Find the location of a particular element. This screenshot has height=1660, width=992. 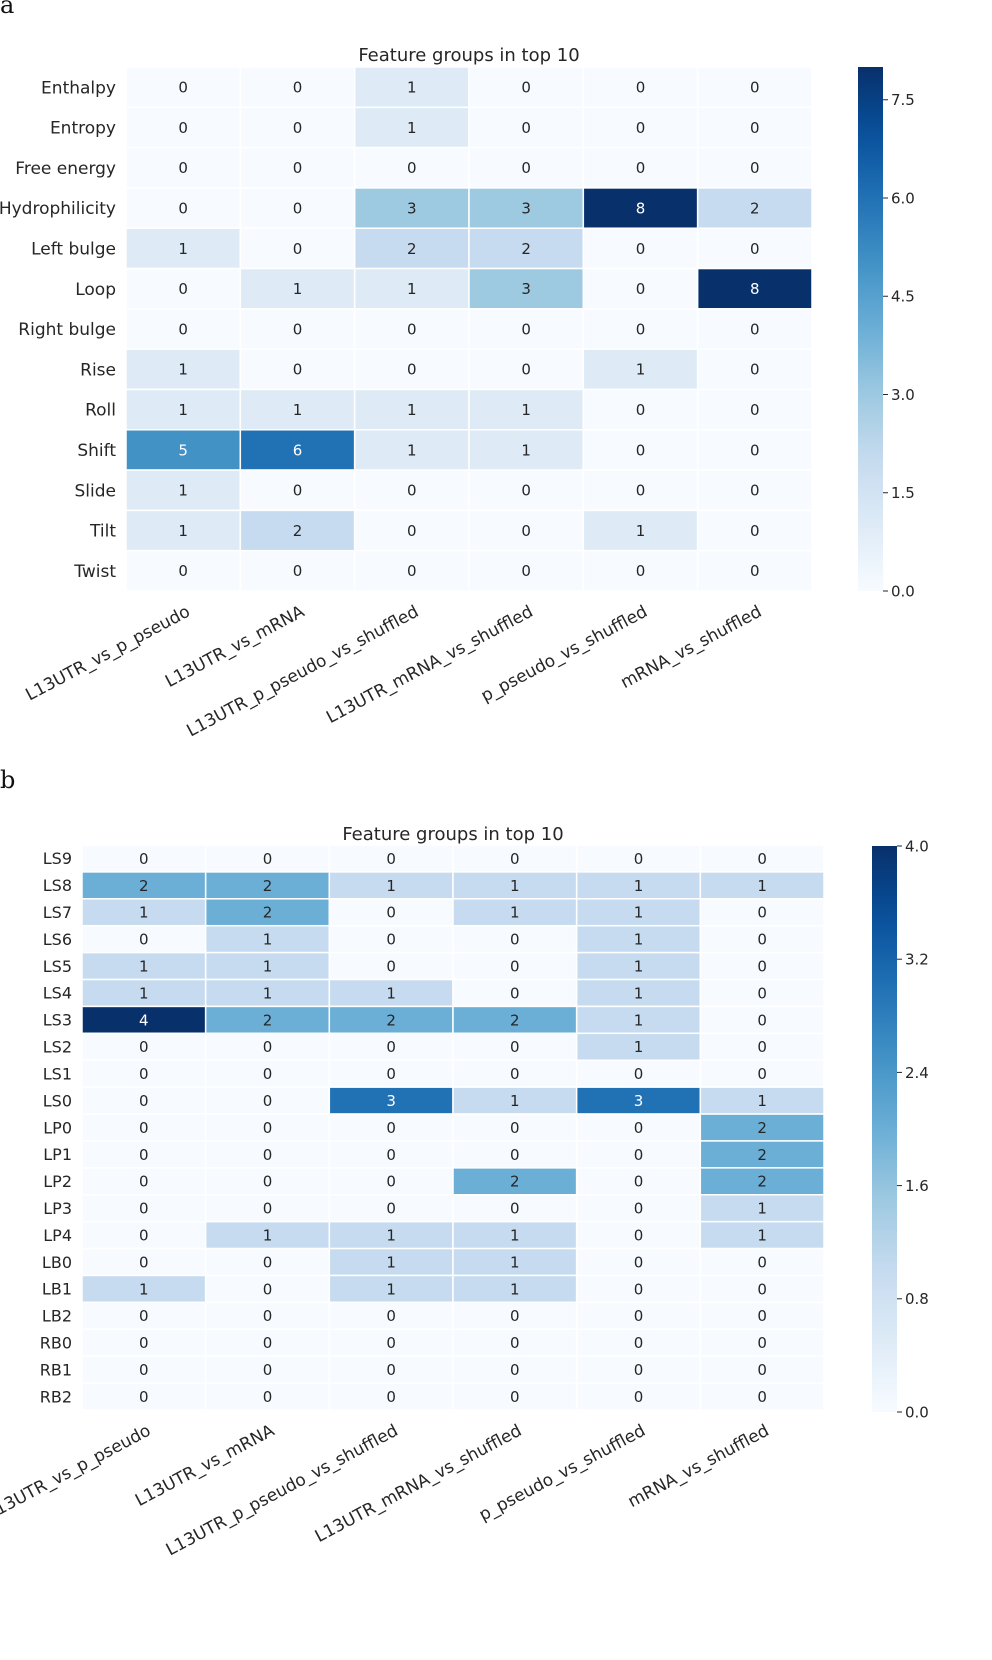

row-tick-label: LS9 is located at coordinates (57, 858).